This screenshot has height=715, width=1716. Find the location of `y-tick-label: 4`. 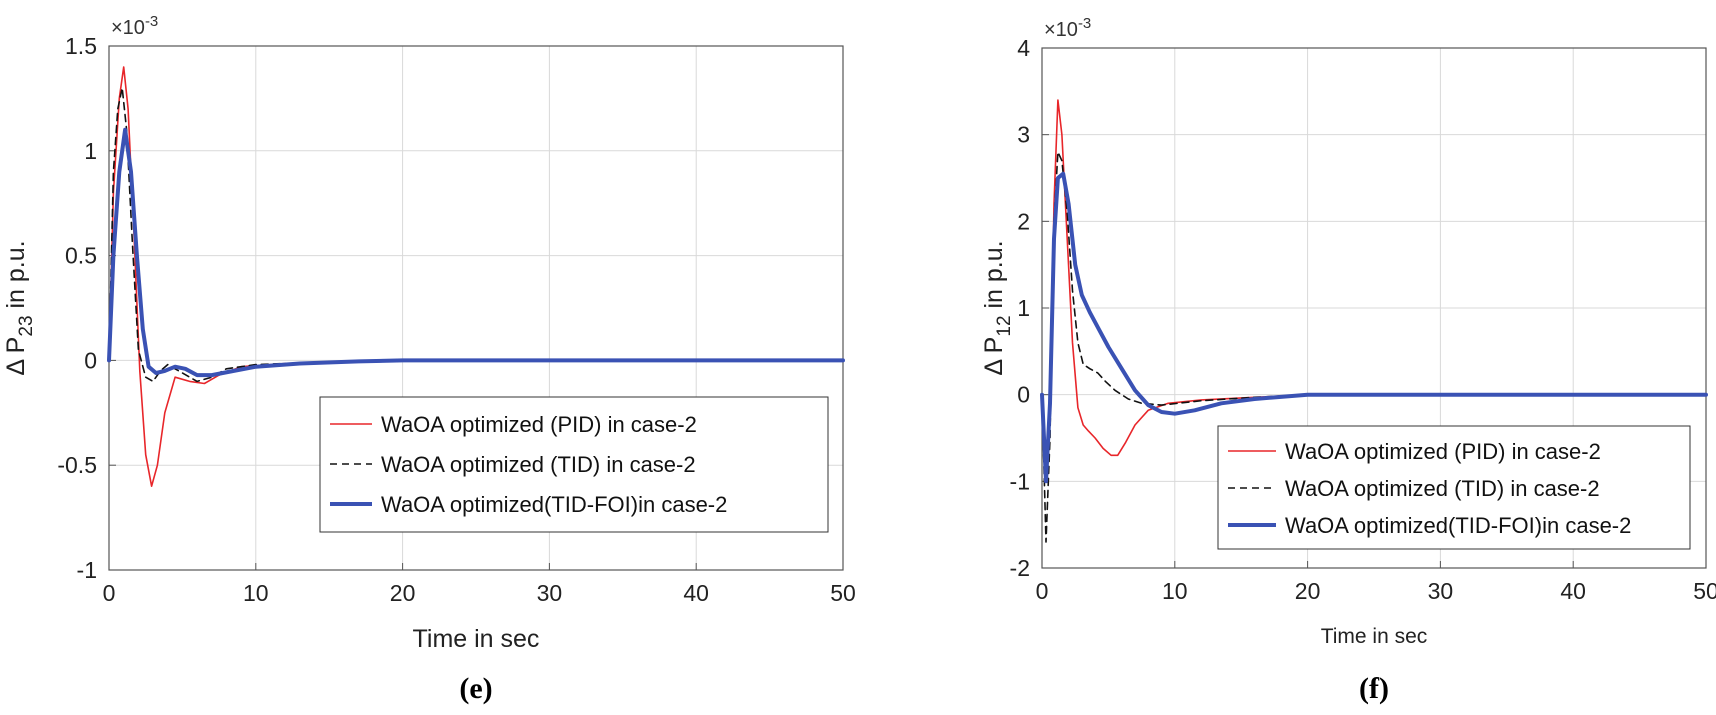

y-tick-label: 4 is located at coordinates (1023, 48).